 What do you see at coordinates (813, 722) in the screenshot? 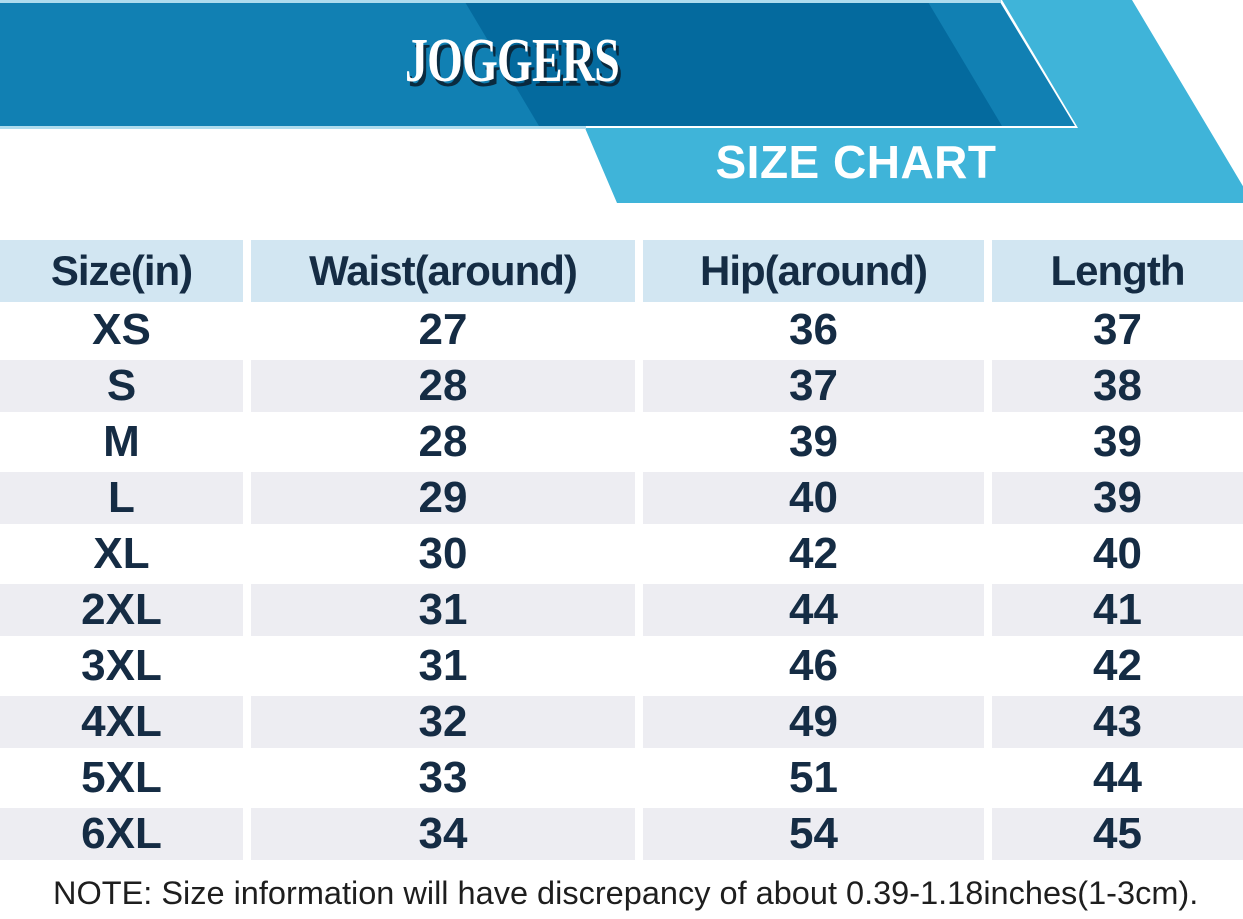
I see `table-cell: 49` at bounding box center [813, 722].